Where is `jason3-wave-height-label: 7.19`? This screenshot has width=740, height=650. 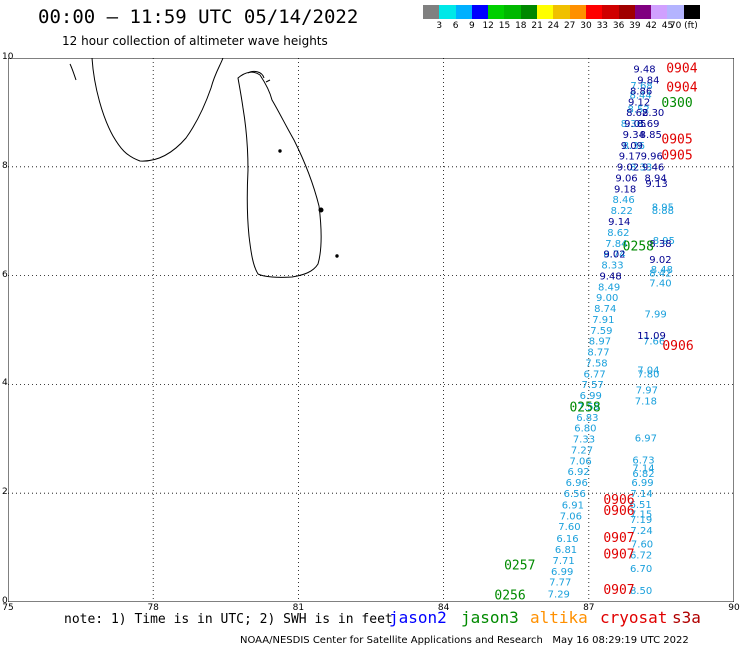 jason3-wave-height-label: 7.19 is located at coordinates (641, 520).